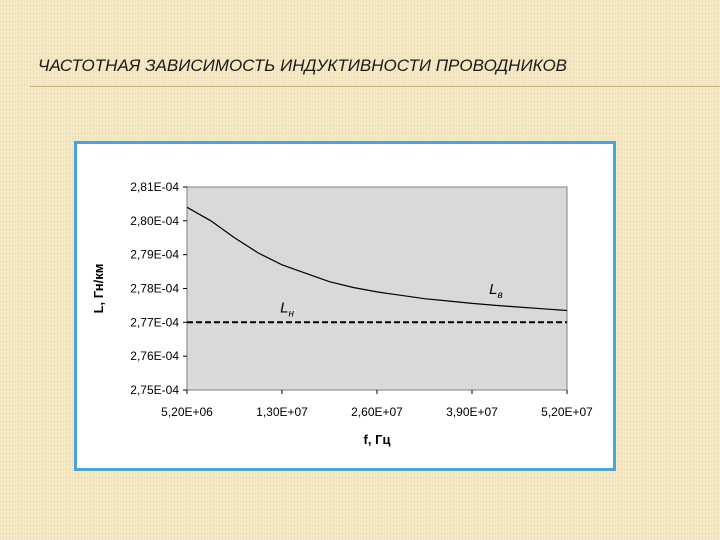 The image size is (720, 540). Describe the element at coordinates (496, 291) in the screenshot. I see `series-label-lv: Lв` at that location.